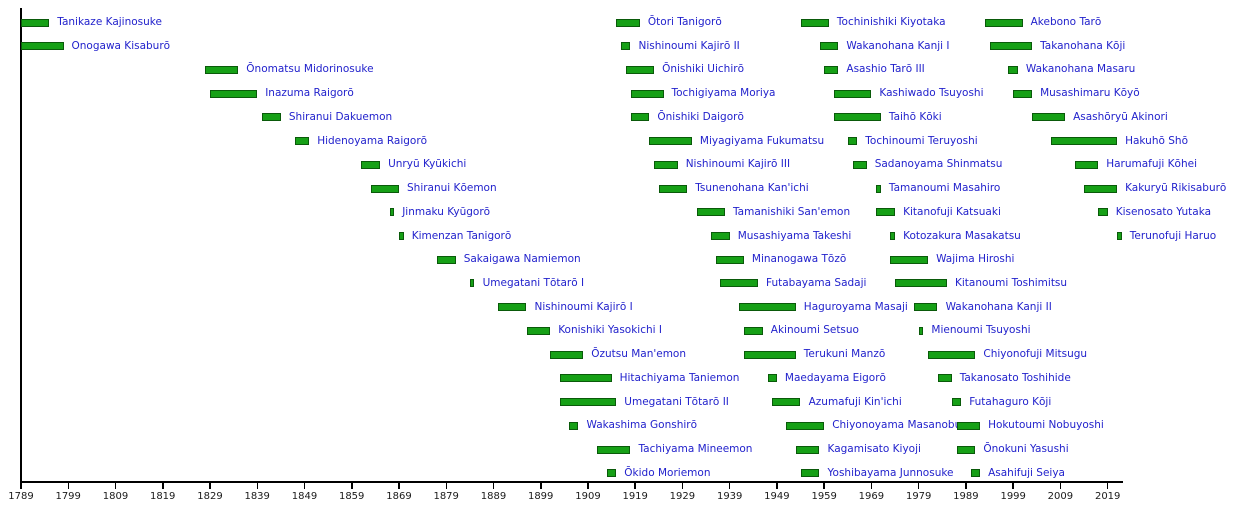 This screenshot has height=515, width=1250. Describe the element at coordinates (1080, 69) in the screenshot. I see `wrestler-label: Wakanohana Masaru` at that location.